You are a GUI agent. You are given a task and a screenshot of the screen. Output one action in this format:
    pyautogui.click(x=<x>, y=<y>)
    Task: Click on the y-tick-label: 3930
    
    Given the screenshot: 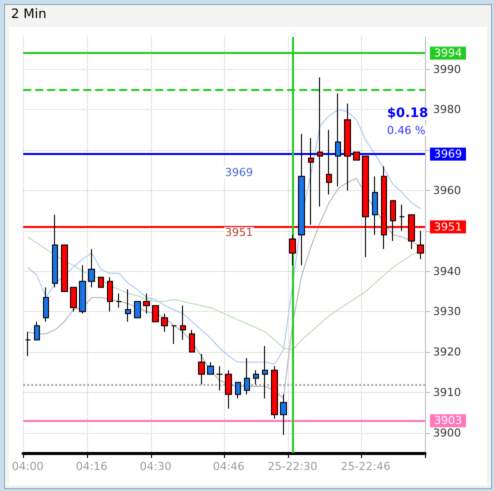 What is the action you would take?
    pyautogui.click(x=447, y=311)
    